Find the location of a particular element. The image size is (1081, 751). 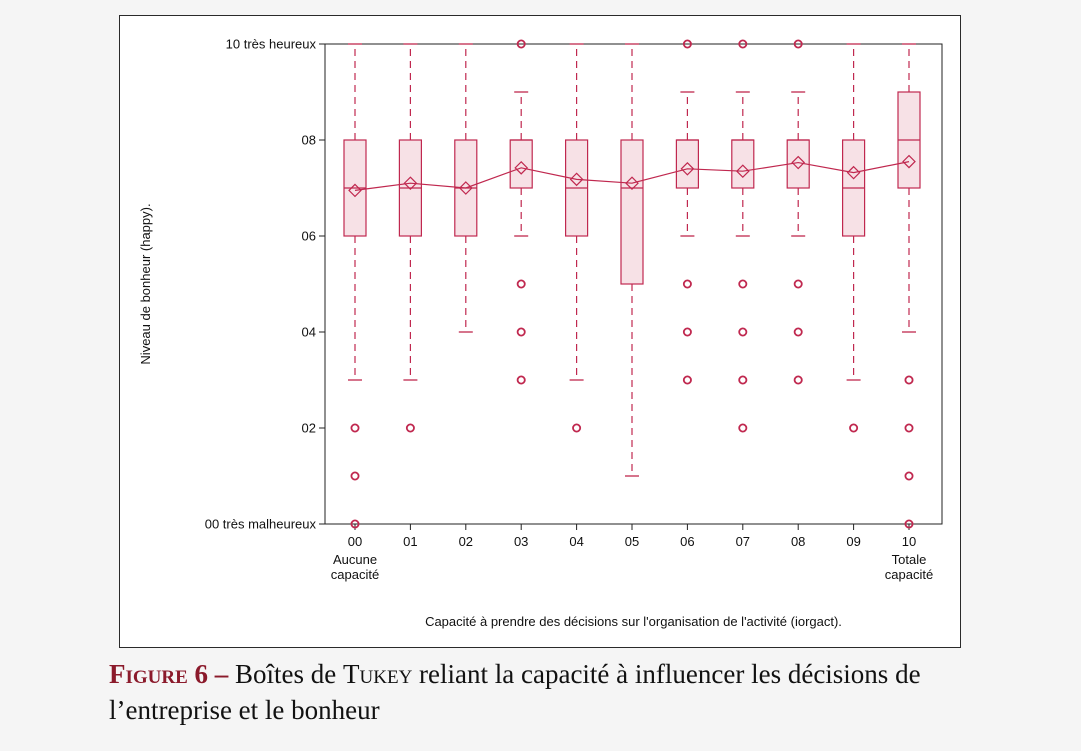

caption-tukey: Tukey is located at coordinates (378, 674).